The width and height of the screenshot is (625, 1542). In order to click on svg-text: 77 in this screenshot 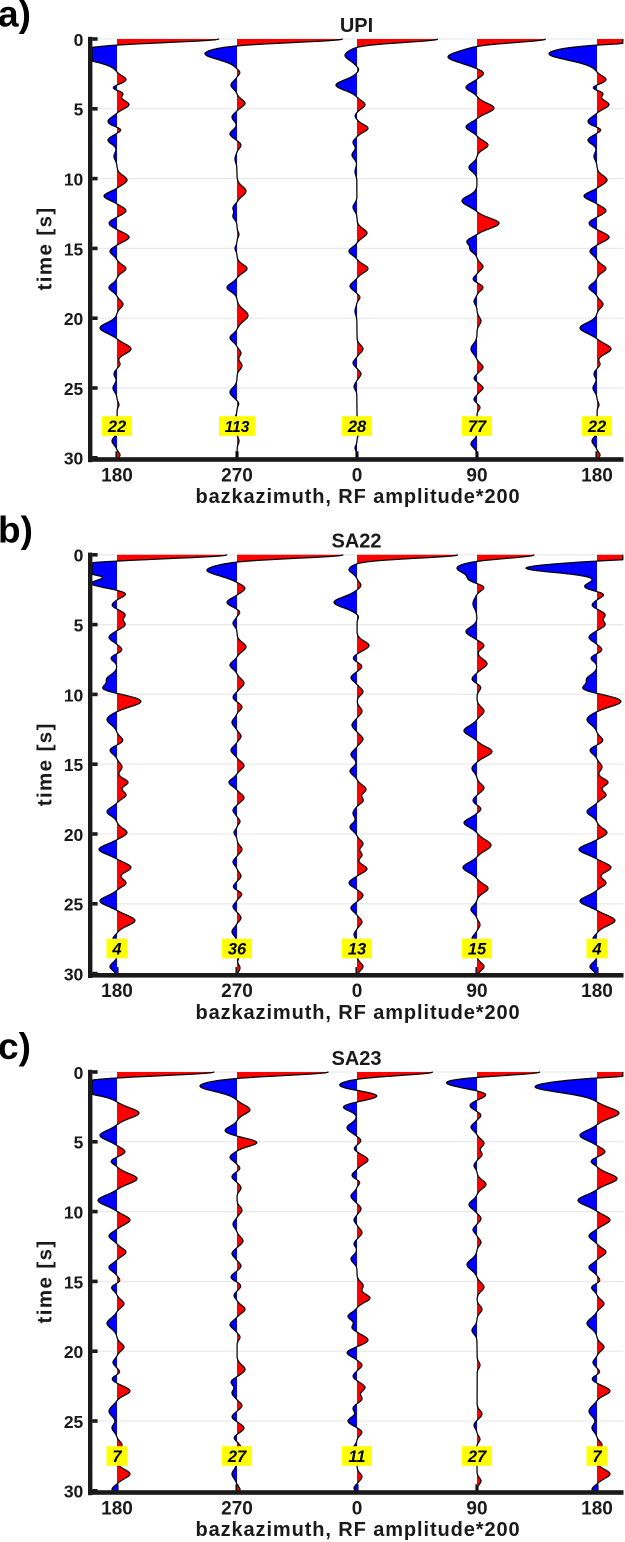, I will do `click(477, 427)`.